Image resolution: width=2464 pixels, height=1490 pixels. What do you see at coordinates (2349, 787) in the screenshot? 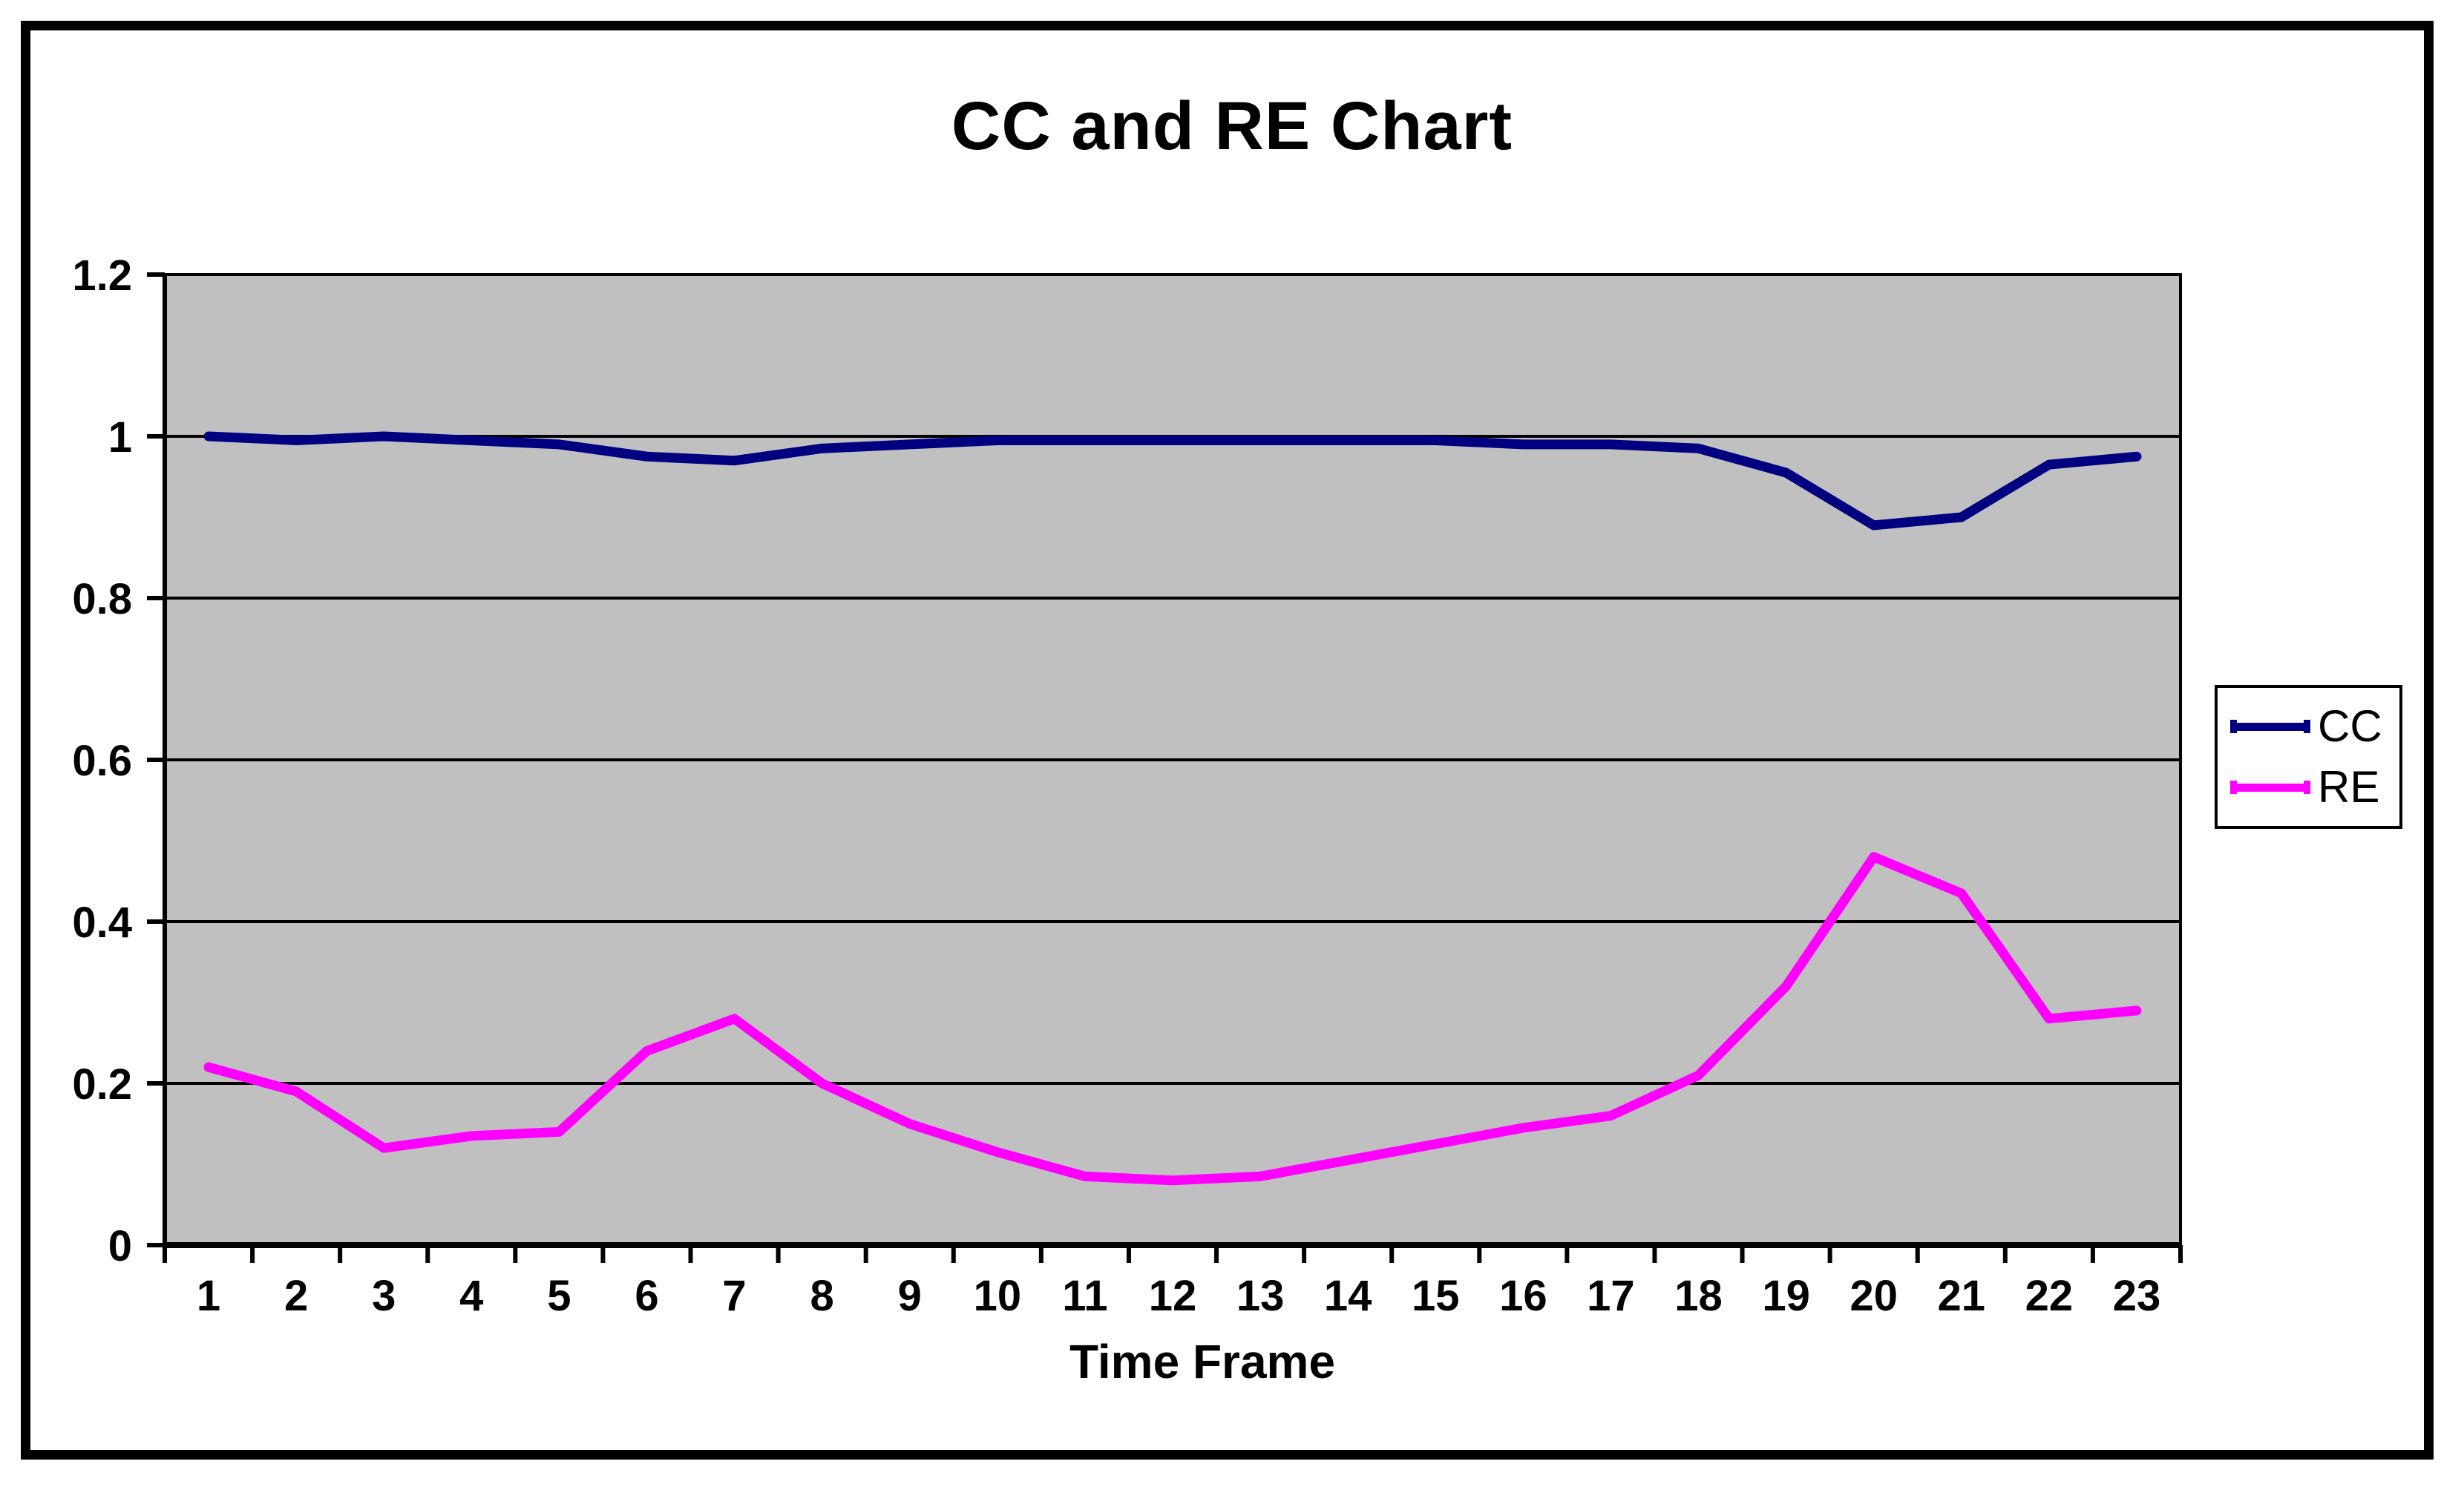
I see `legend-series-label: RE` at bounding box center [2349, 787].